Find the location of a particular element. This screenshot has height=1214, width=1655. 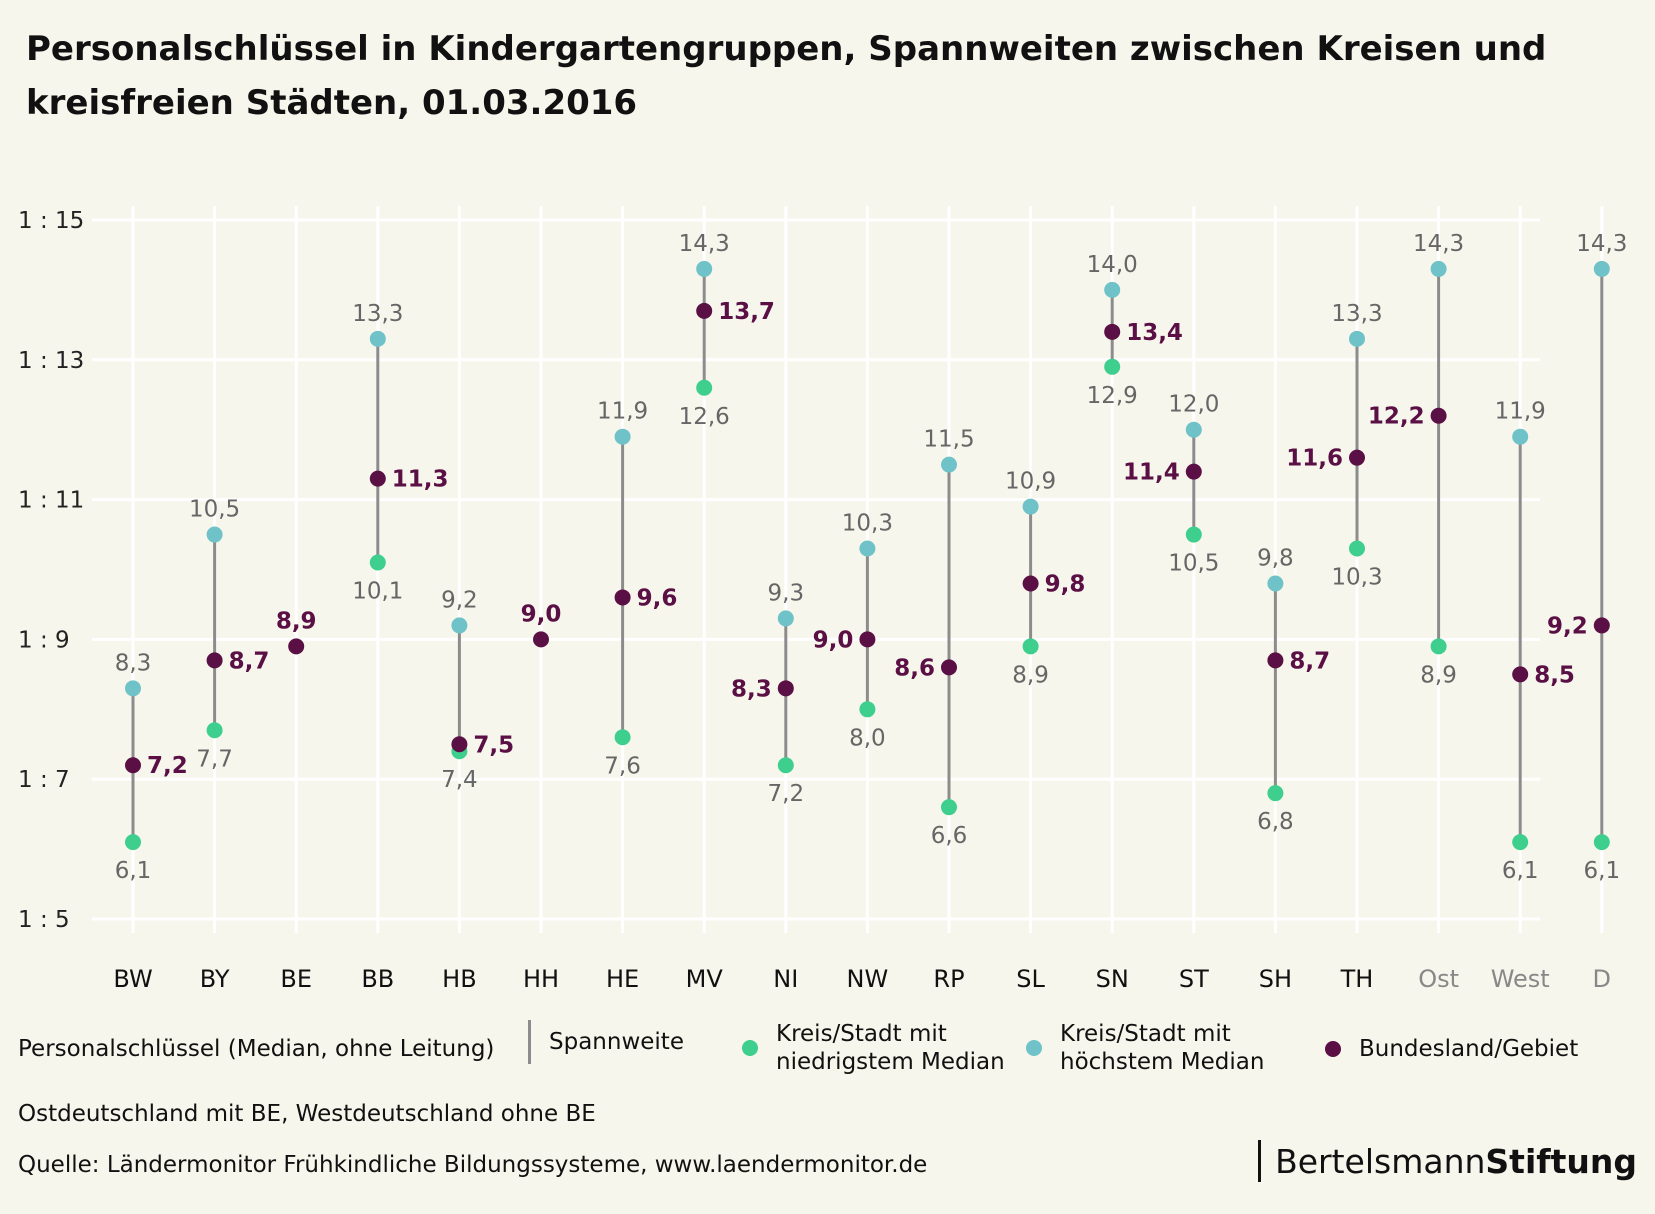

high-value-label: 14,3 is located at coordinates (1438, 244).